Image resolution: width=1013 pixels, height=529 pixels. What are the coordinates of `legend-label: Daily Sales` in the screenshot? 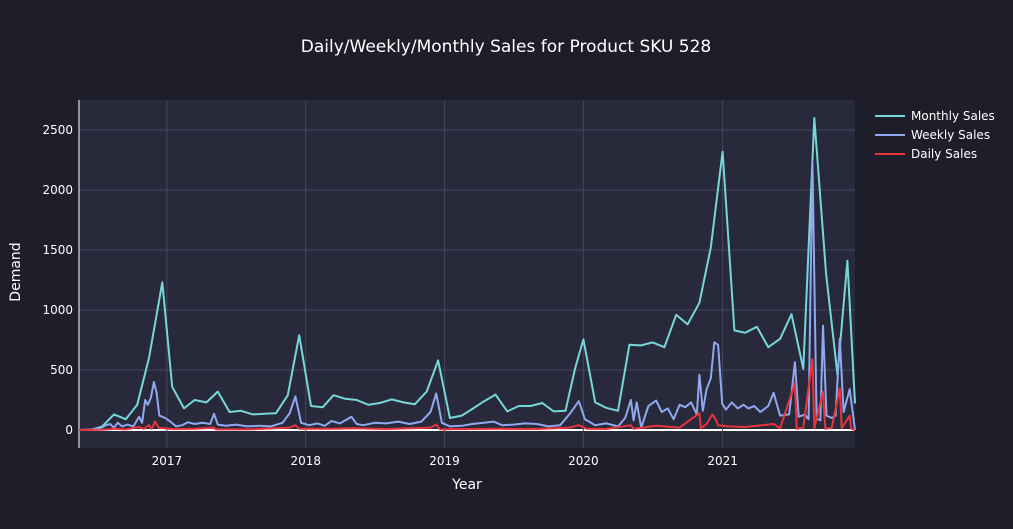 It's located at (944, 154).